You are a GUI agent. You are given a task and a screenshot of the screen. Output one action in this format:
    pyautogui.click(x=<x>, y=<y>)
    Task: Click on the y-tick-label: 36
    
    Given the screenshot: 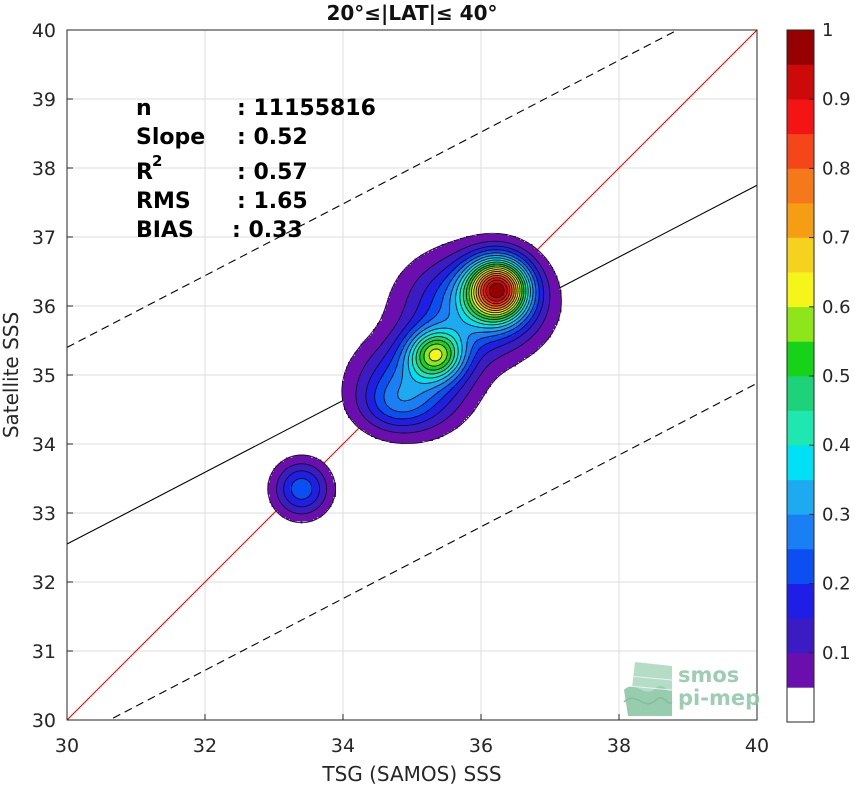 What is the action you would take?
    pyautogui.click(x=44, y=307)
    